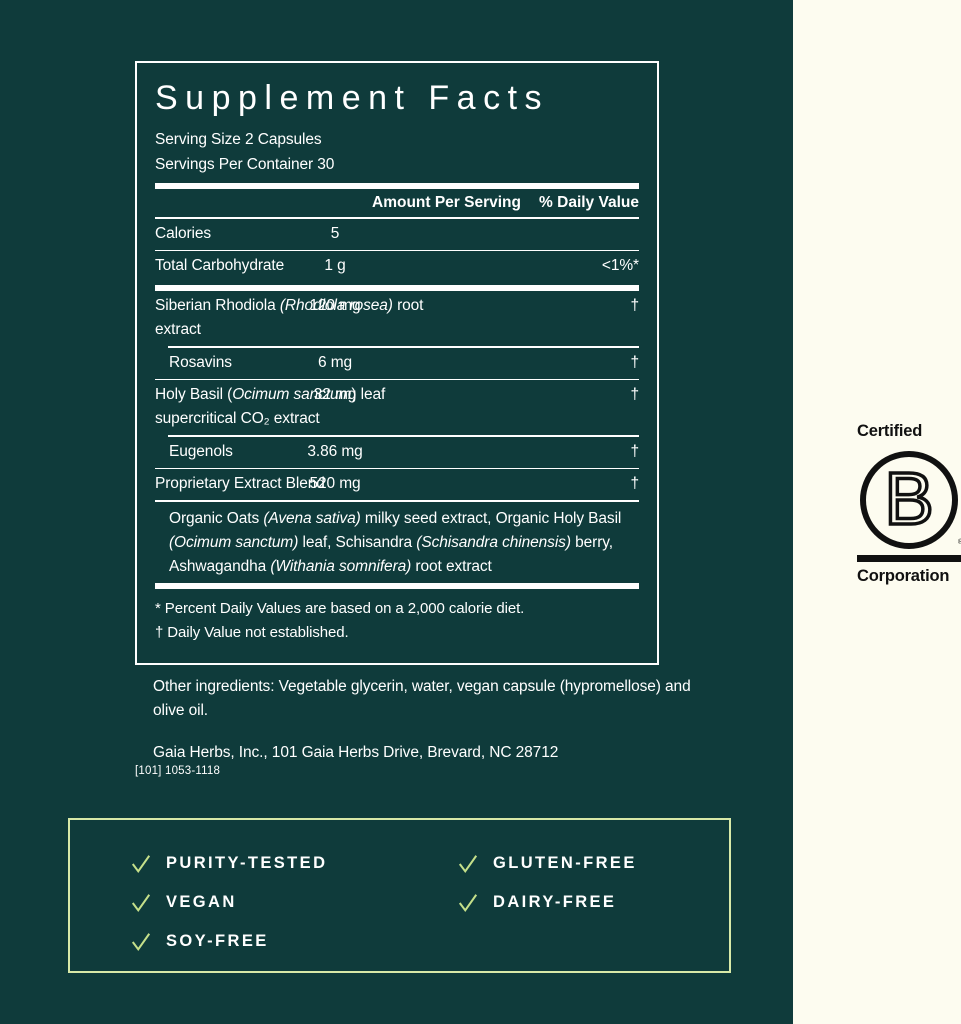 Image resolution: width=961 pixels, height=1024 pixels. I want to click on column-headers: Amount Per Serving % Daily Value, so click(397, 203).